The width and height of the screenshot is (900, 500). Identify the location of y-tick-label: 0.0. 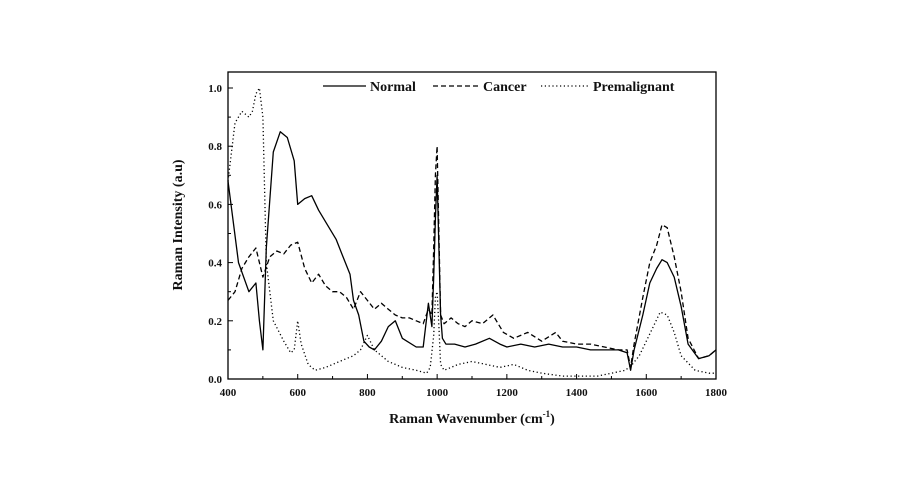
(215, 380).